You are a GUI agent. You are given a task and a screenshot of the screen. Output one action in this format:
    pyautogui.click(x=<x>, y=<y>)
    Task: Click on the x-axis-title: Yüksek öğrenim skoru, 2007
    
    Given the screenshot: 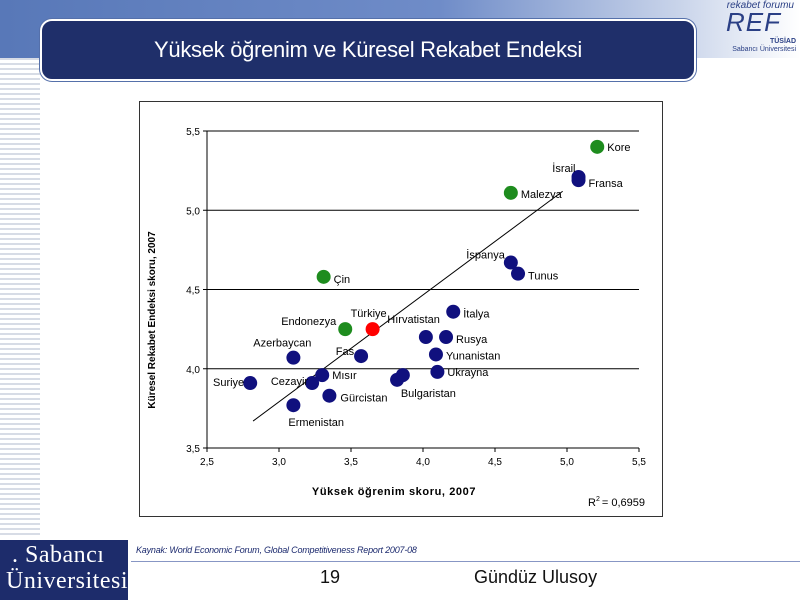 What is the action you would take?
    pyautogui.click(x=394, y=492)
    